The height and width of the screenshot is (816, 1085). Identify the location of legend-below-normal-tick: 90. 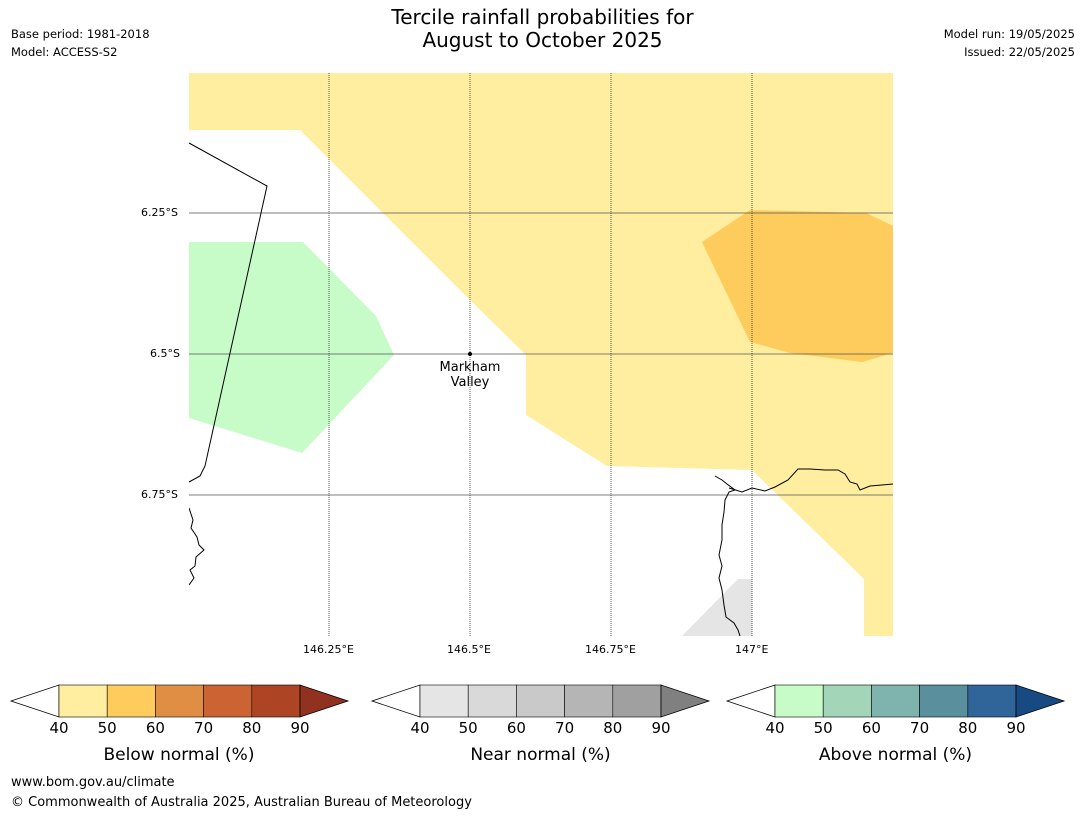
(300, 728).